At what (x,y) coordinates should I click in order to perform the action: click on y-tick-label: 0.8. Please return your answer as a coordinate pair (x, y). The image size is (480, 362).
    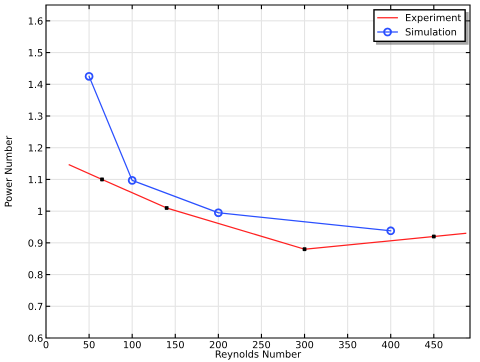
    Looking at the image, I should click on (35, 274).